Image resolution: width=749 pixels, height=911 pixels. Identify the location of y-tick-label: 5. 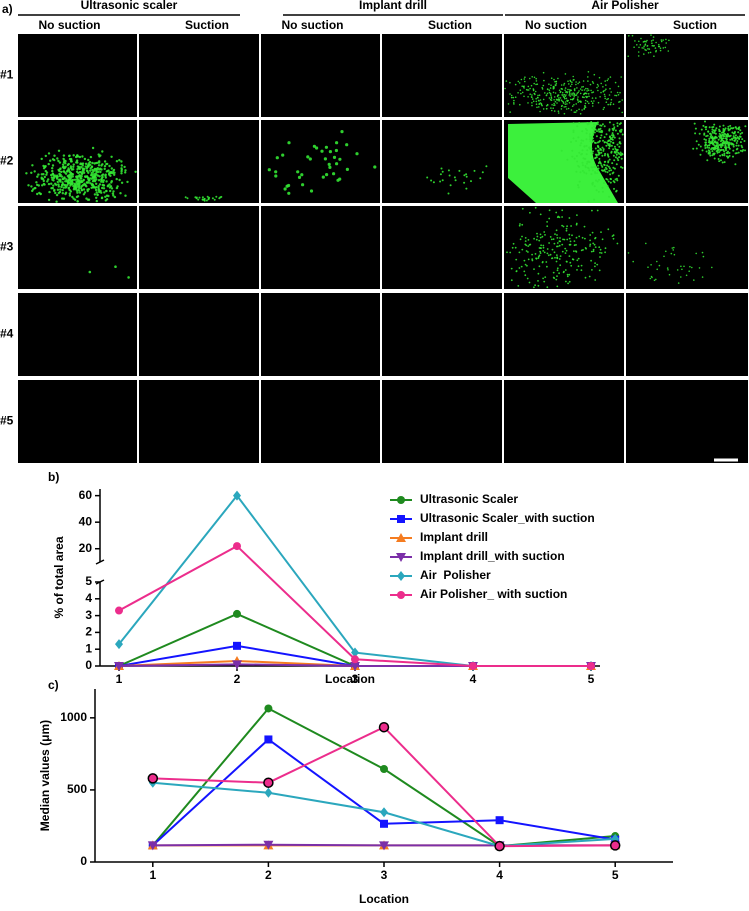
(88, 581).